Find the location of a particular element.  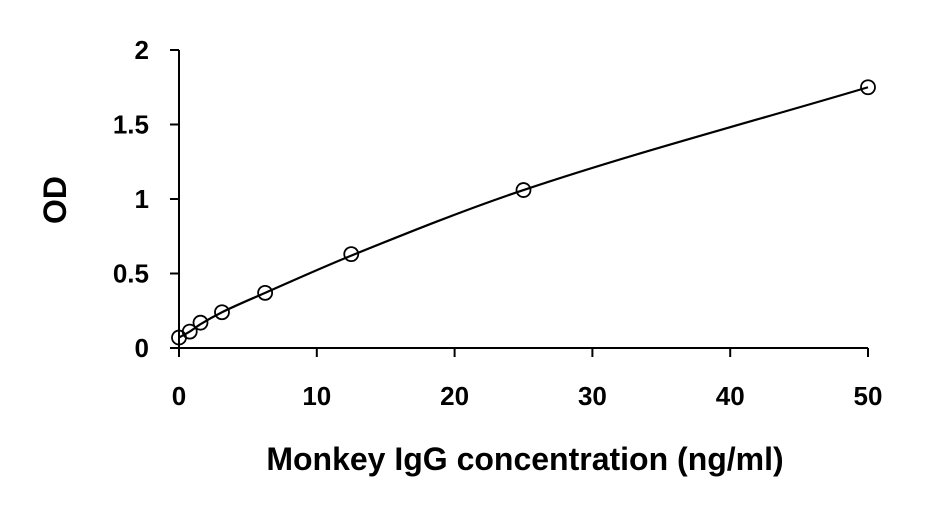

y-axis: 0 0.5 1 1.5 2 is located at coordinates (146, 199).